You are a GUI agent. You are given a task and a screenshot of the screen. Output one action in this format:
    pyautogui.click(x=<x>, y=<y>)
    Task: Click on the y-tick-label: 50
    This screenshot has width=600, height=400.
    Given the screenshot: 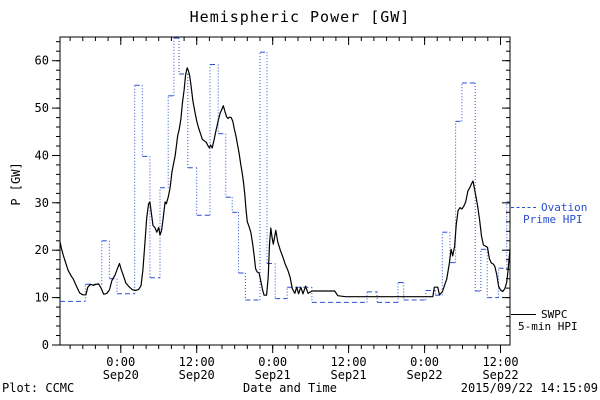 What is the action you would take?
    pyautogui.click(x=42, y=108)
    